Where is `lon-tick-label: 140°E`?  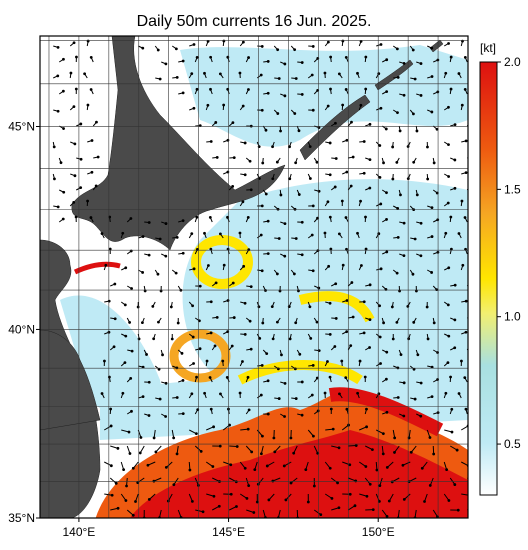 lon-tick-label: 140°E is located at coordinates (78, 532).